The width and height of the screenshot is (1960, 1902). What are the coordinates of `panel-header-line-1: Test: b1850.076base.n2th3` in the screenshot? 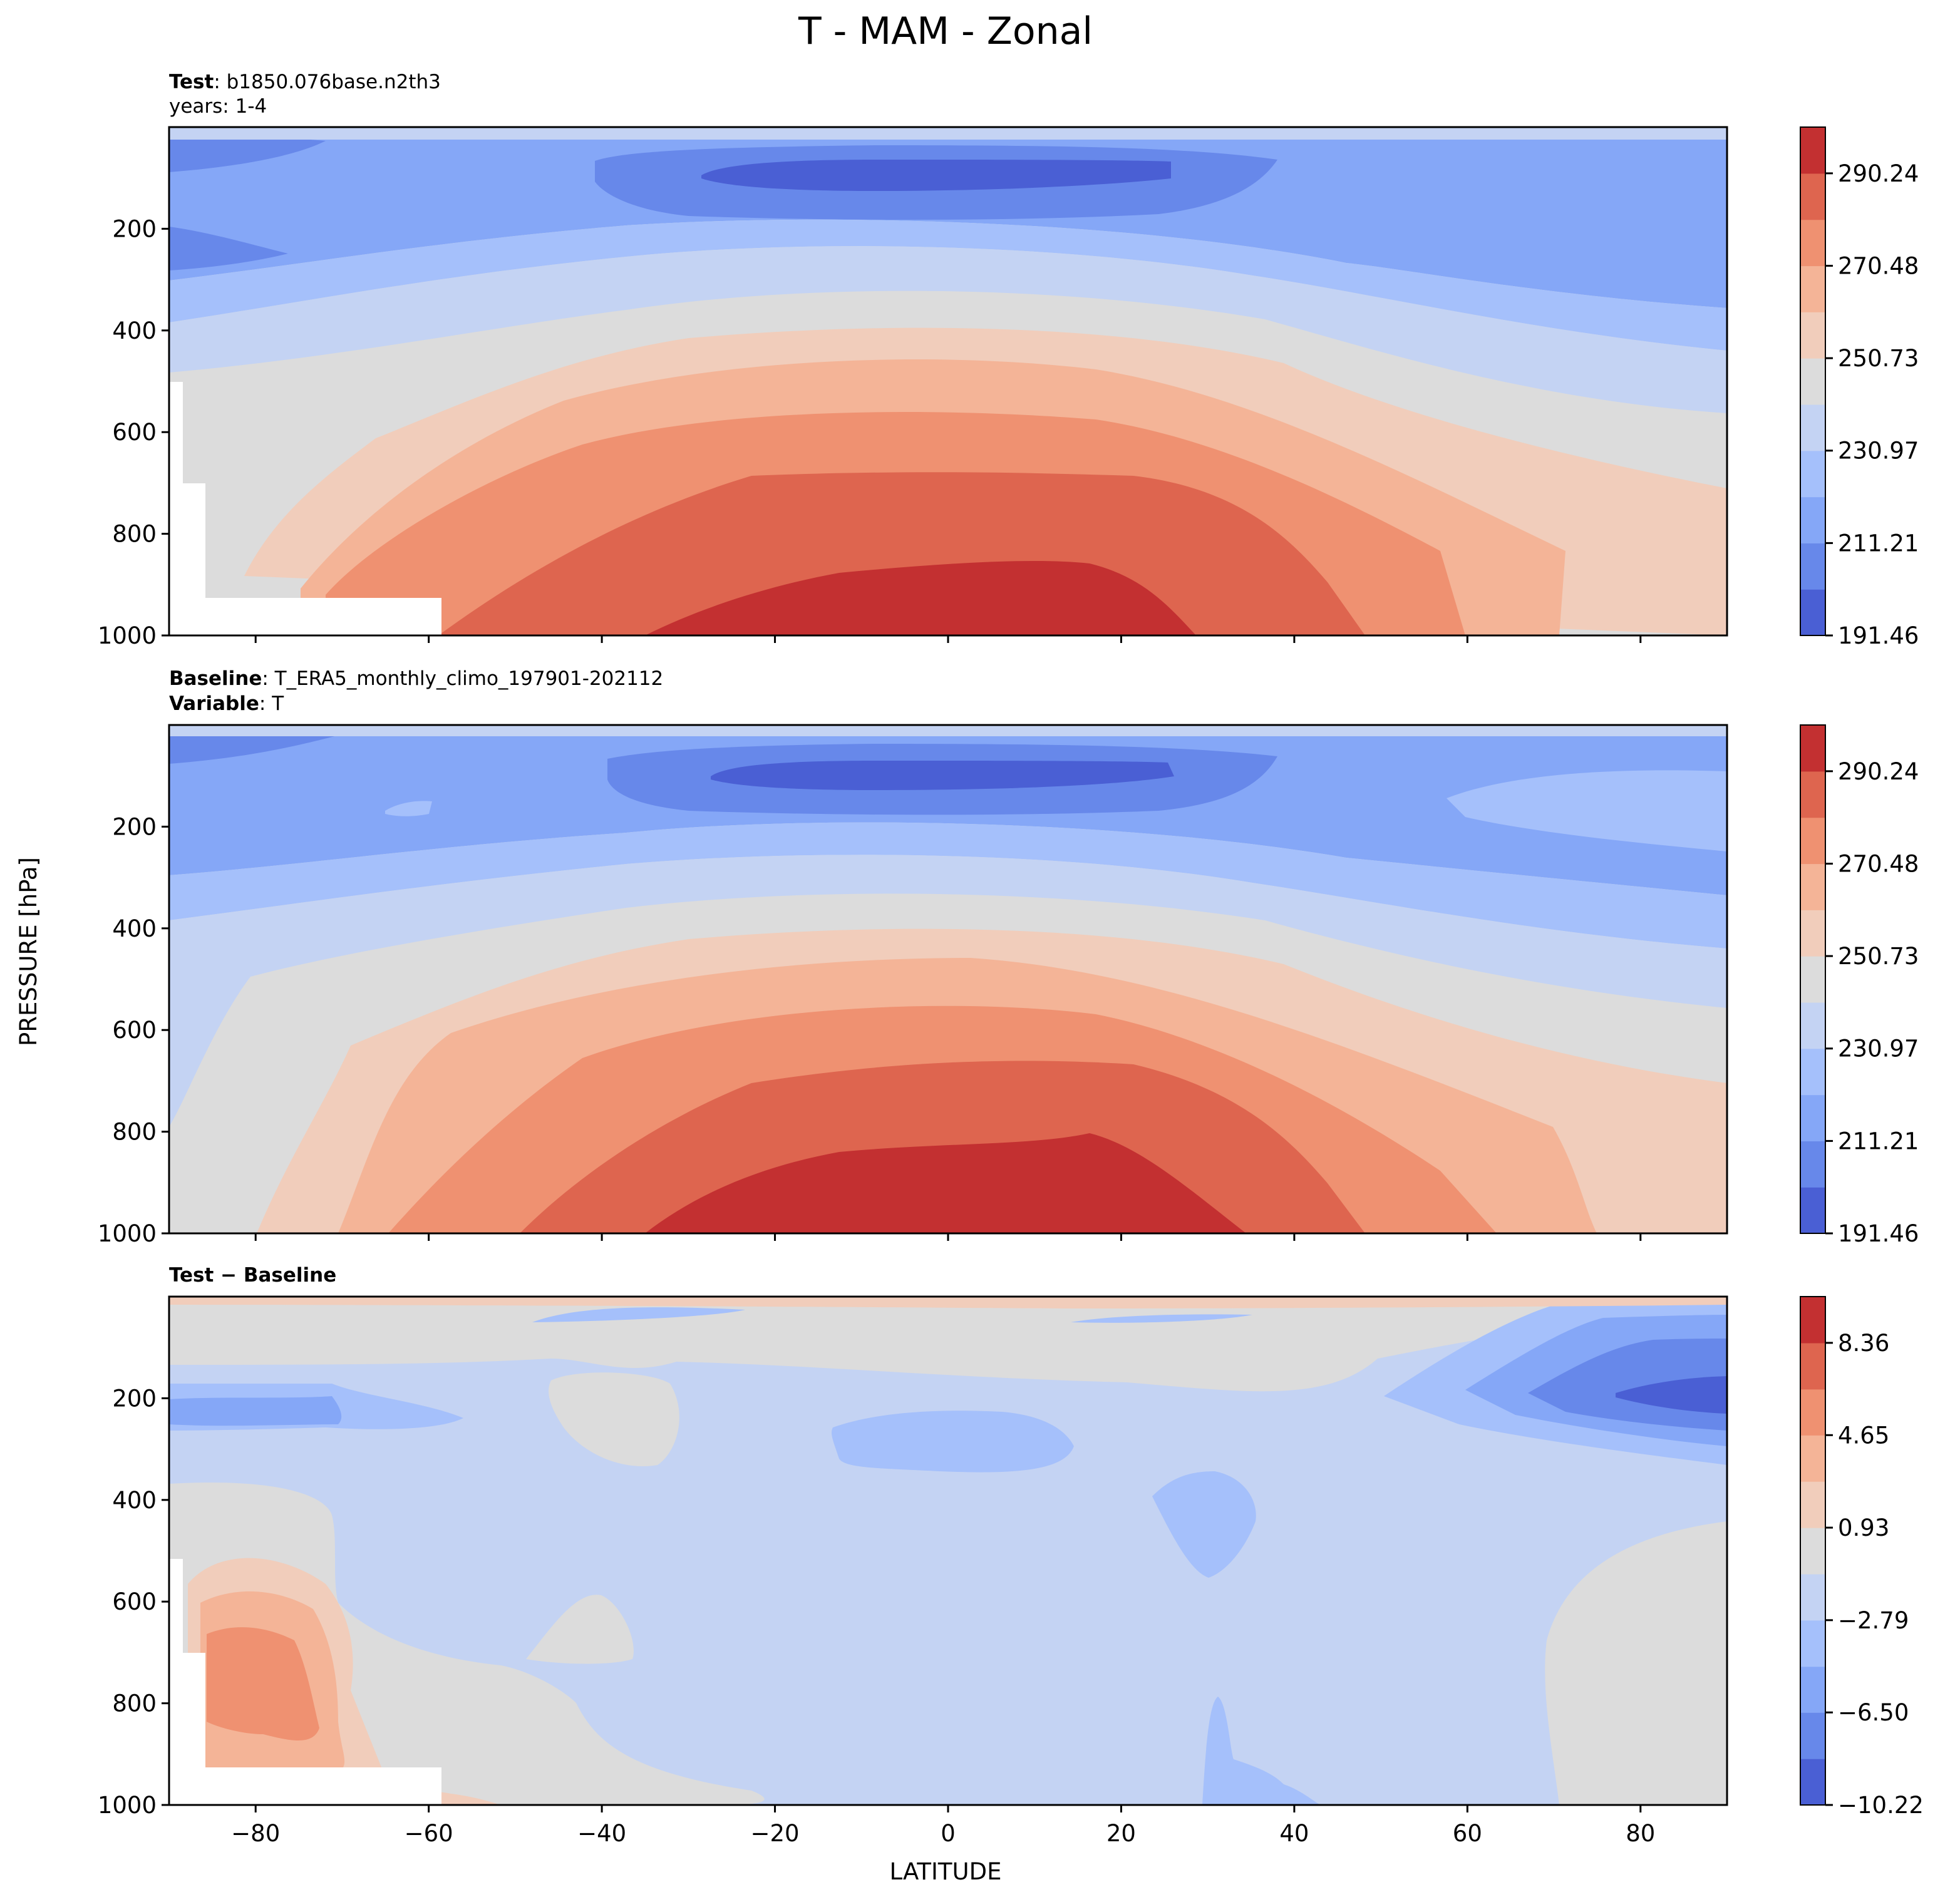 It's located at (305, 82).